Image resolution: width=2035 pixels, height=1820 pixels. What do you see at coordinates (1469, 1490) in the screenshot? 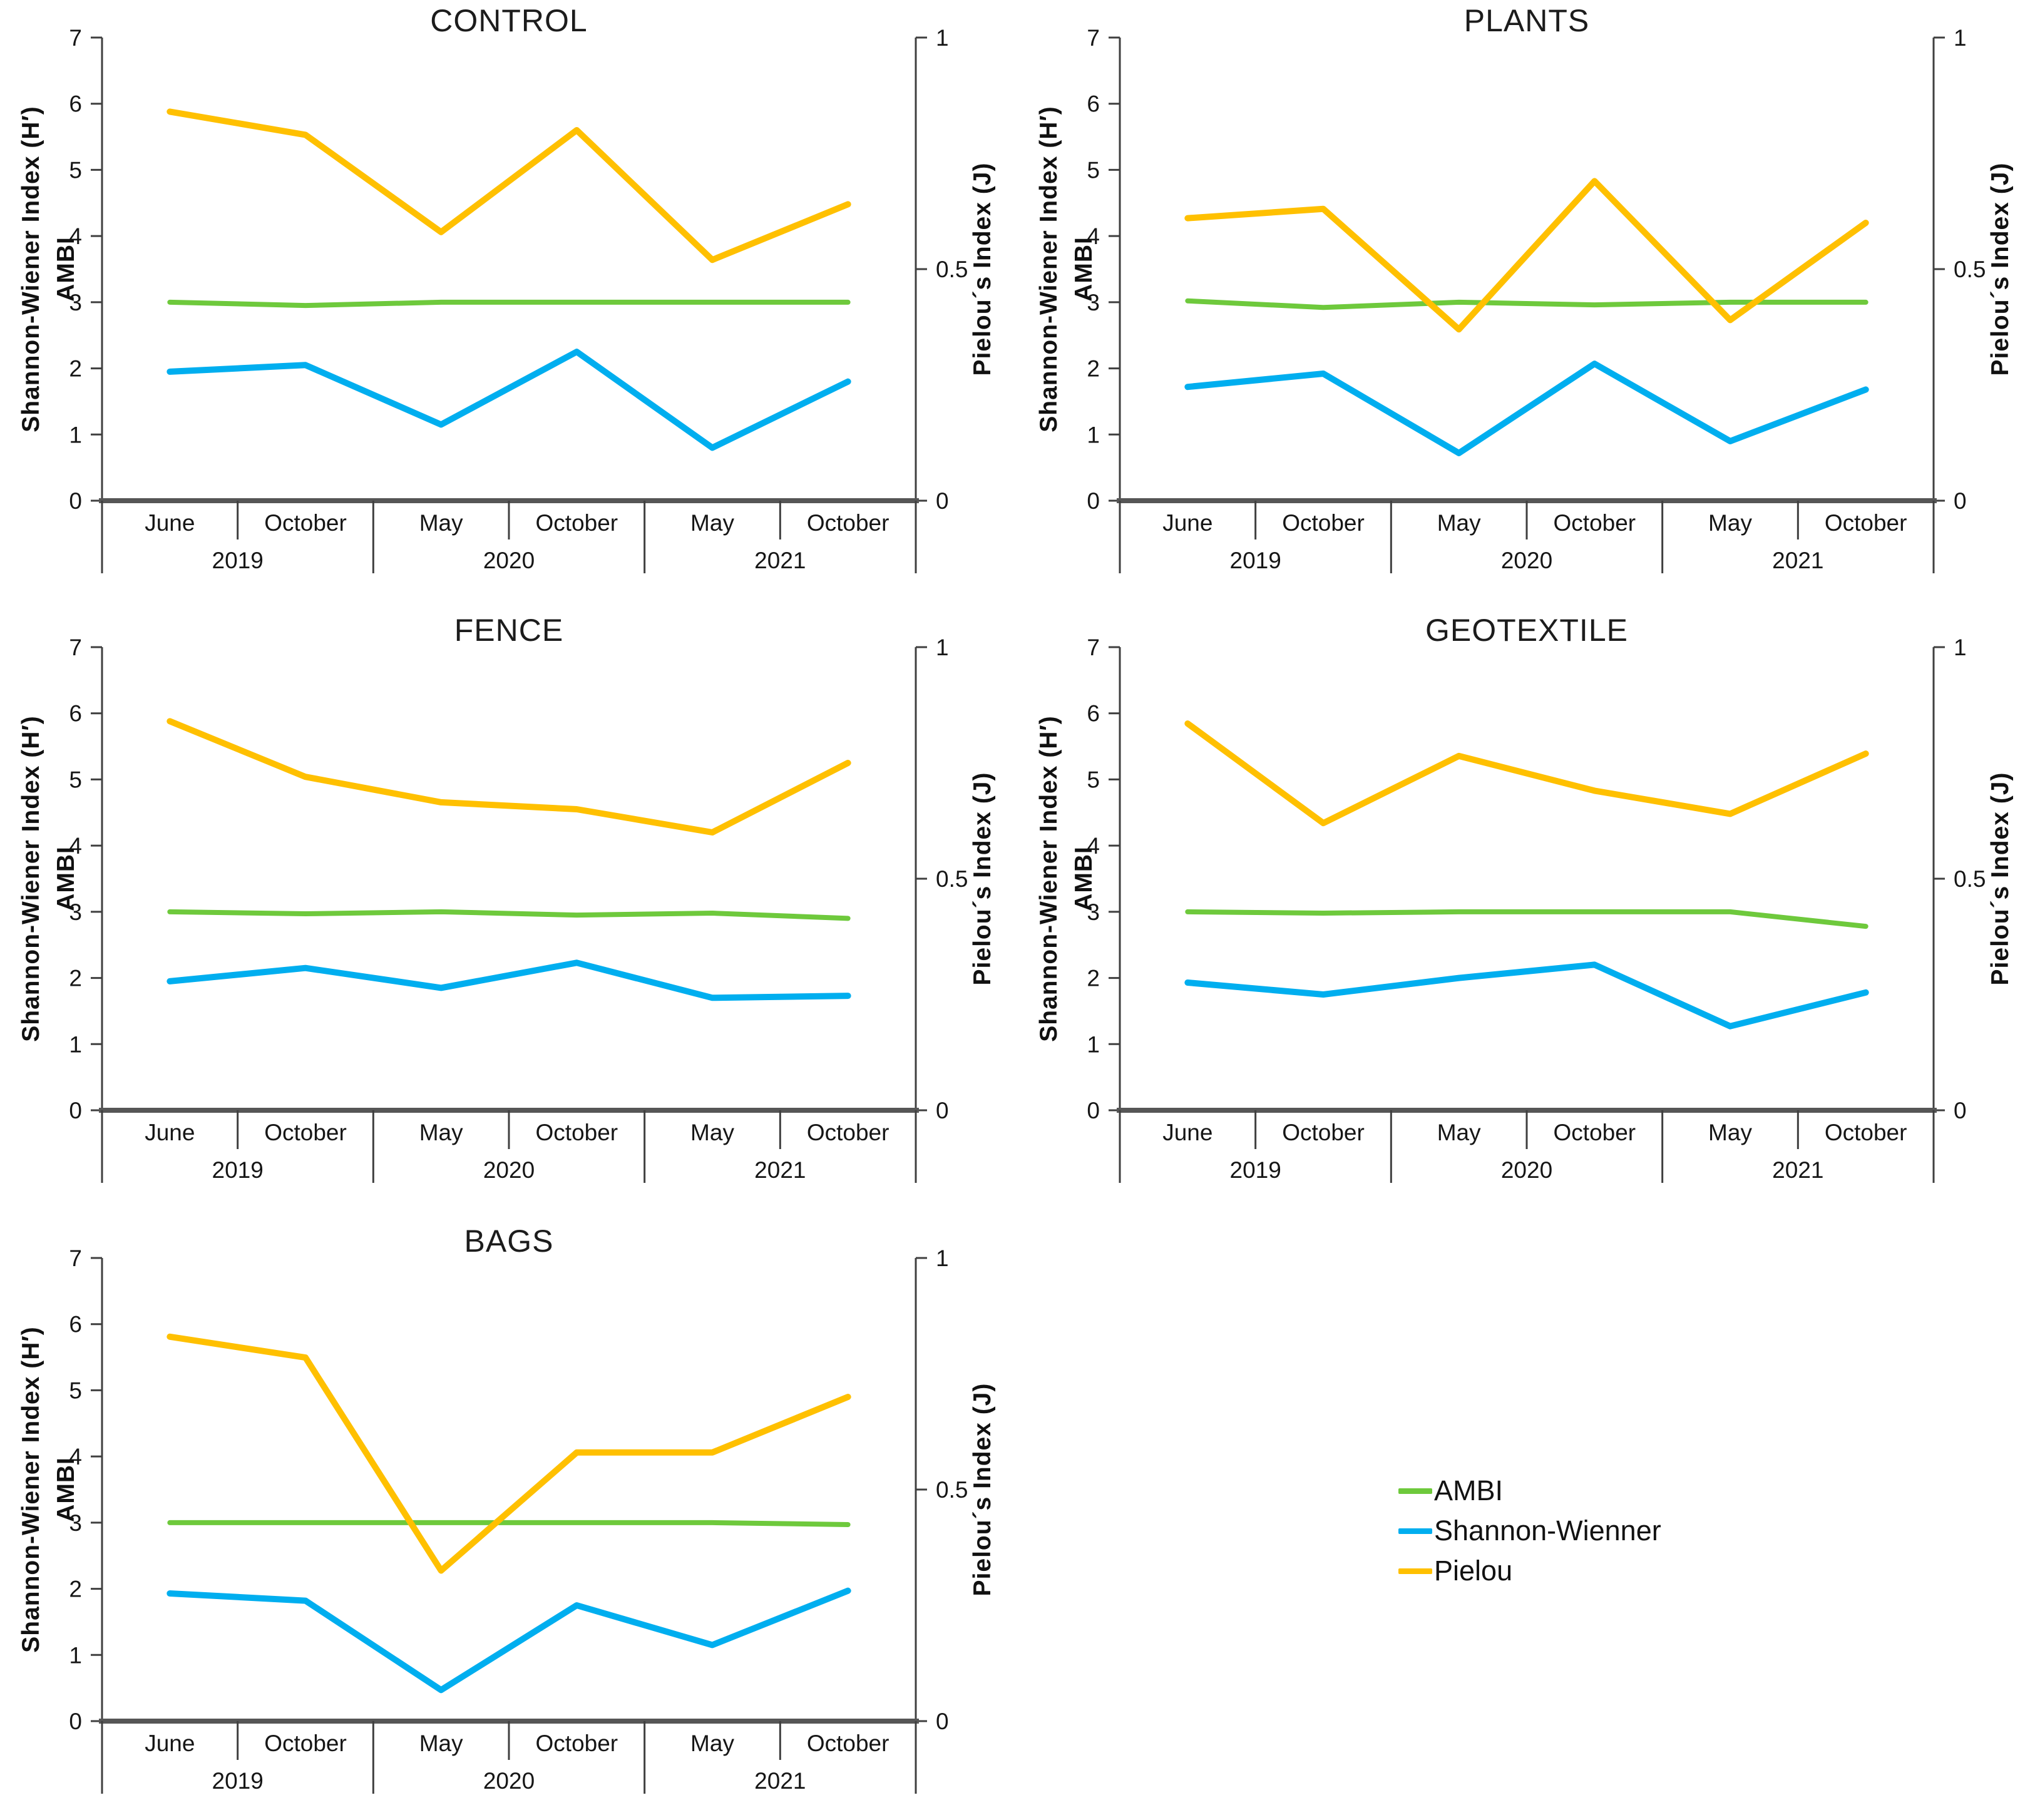
I see `legend-label-ambi: AMBI` at bounding box center [1469, 1490].